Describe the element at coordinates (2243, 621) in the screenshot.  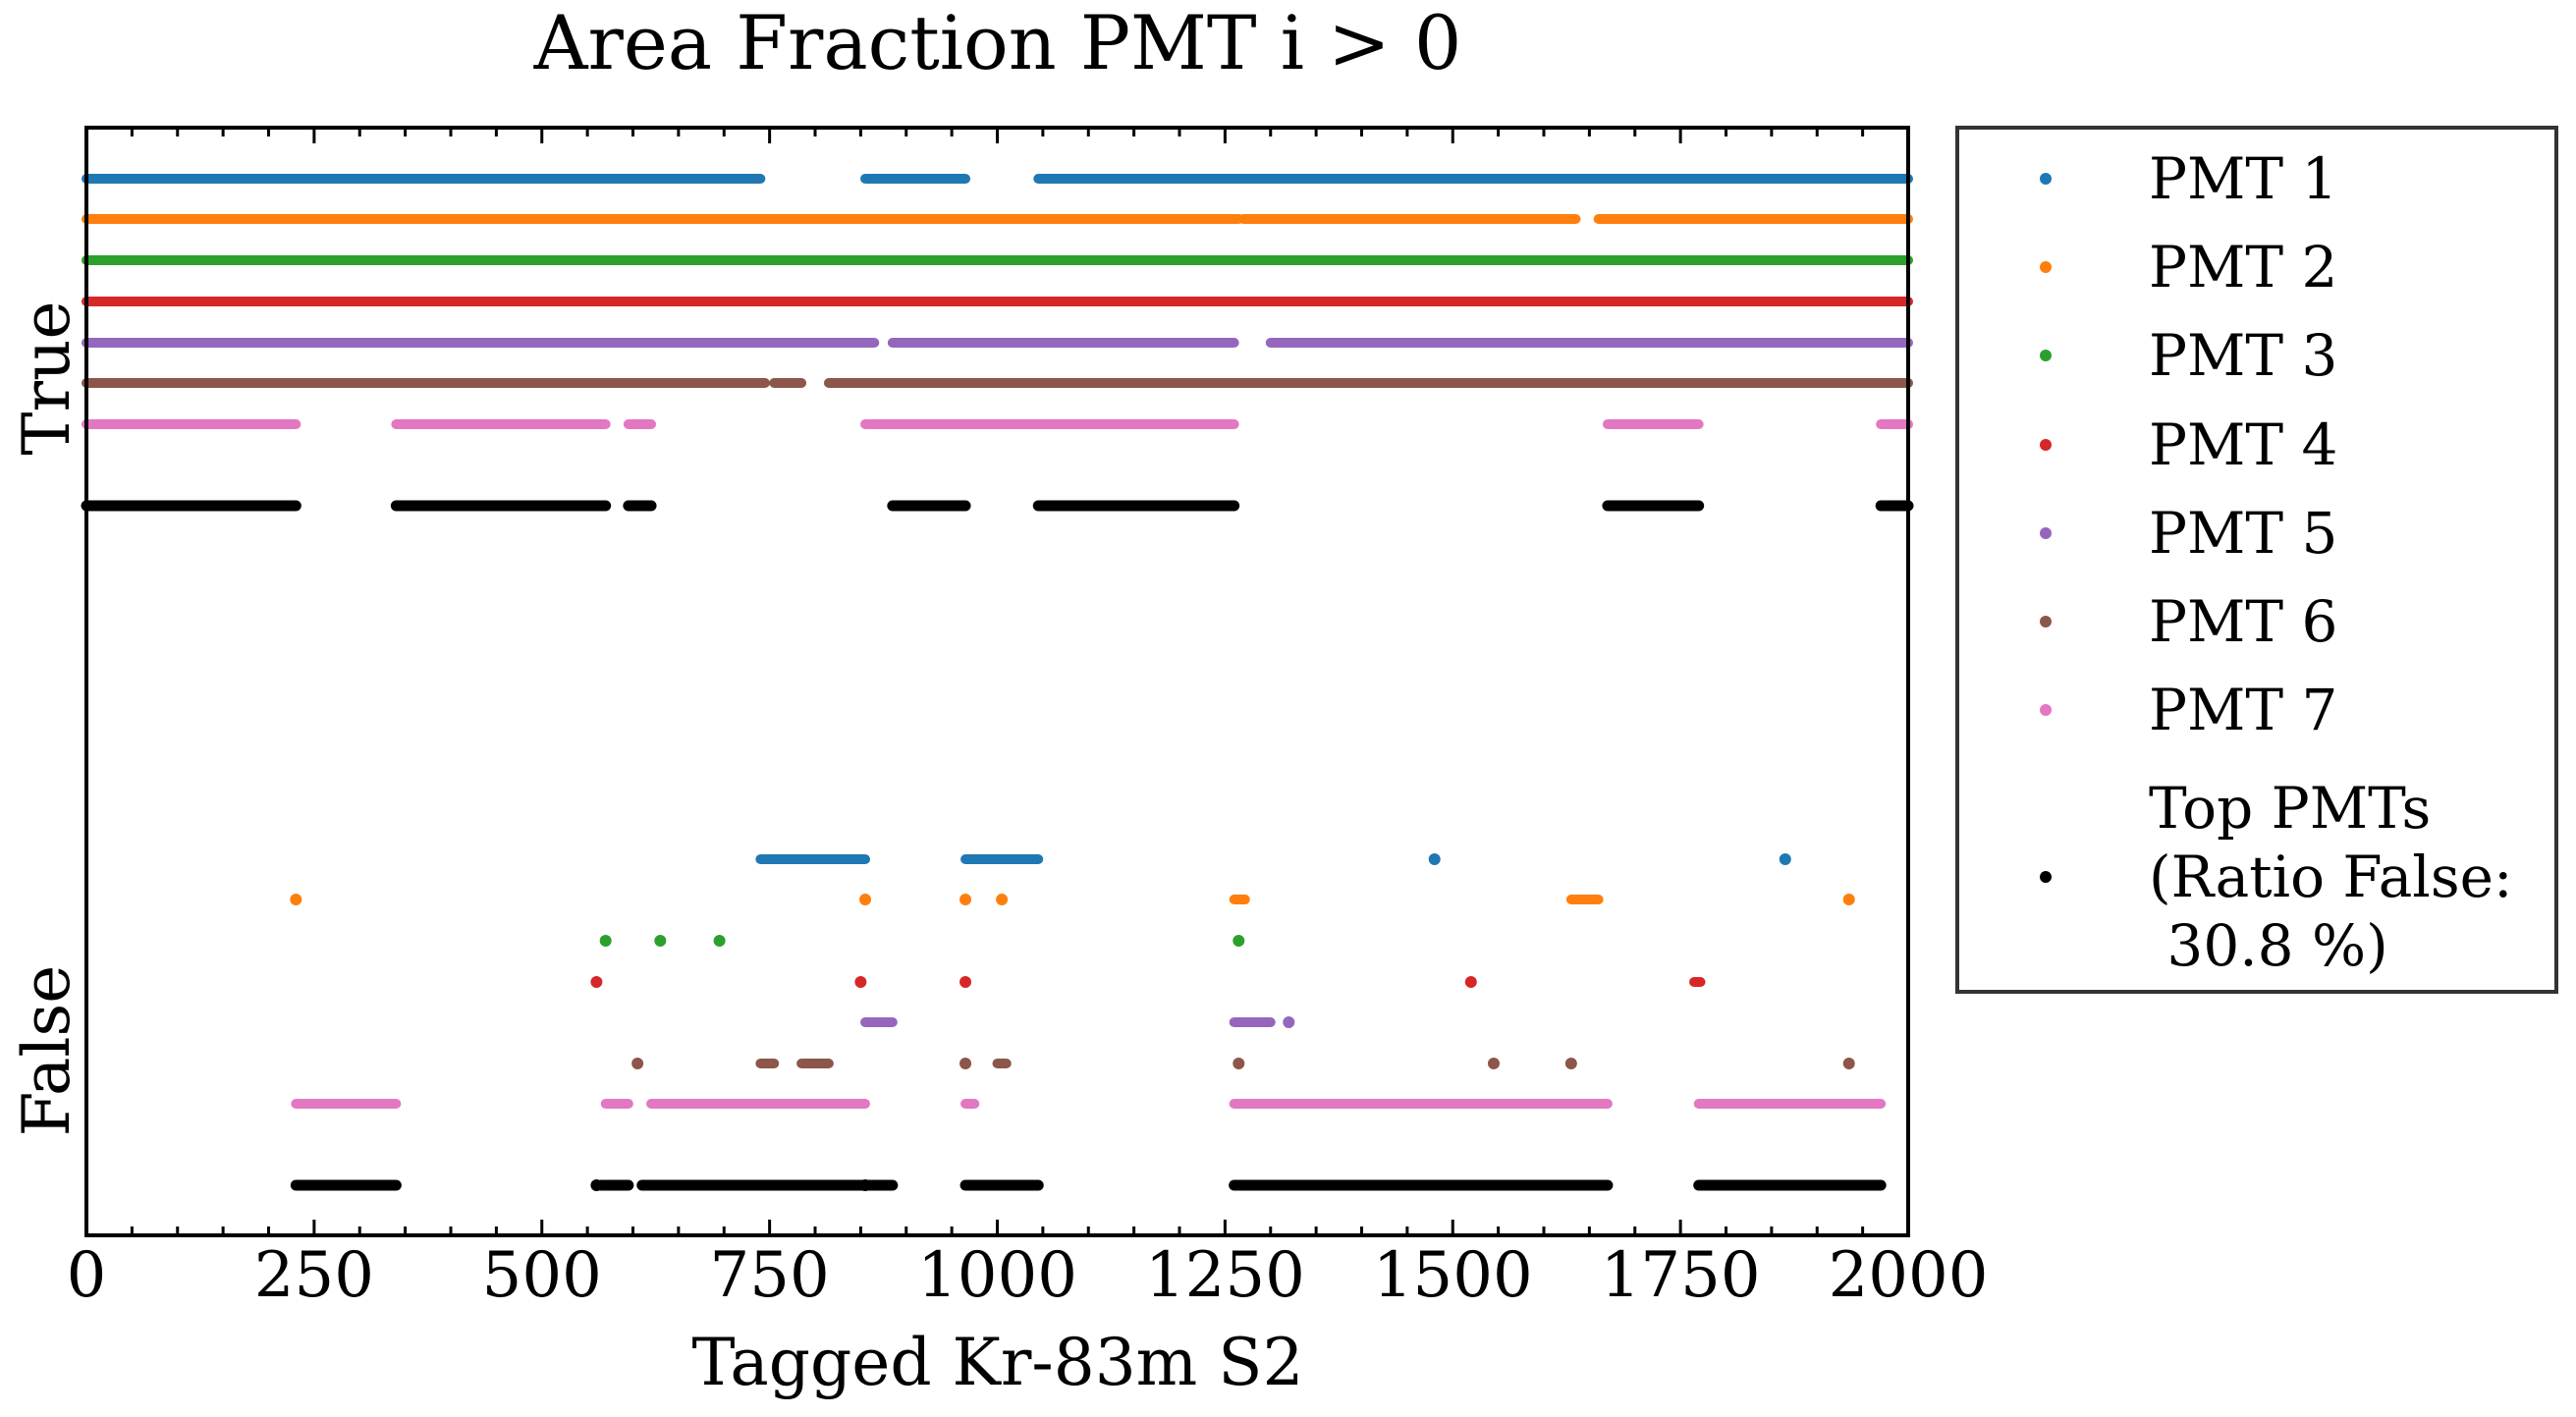
I see `pmt-6-legend-label: PMT 6` at that location.